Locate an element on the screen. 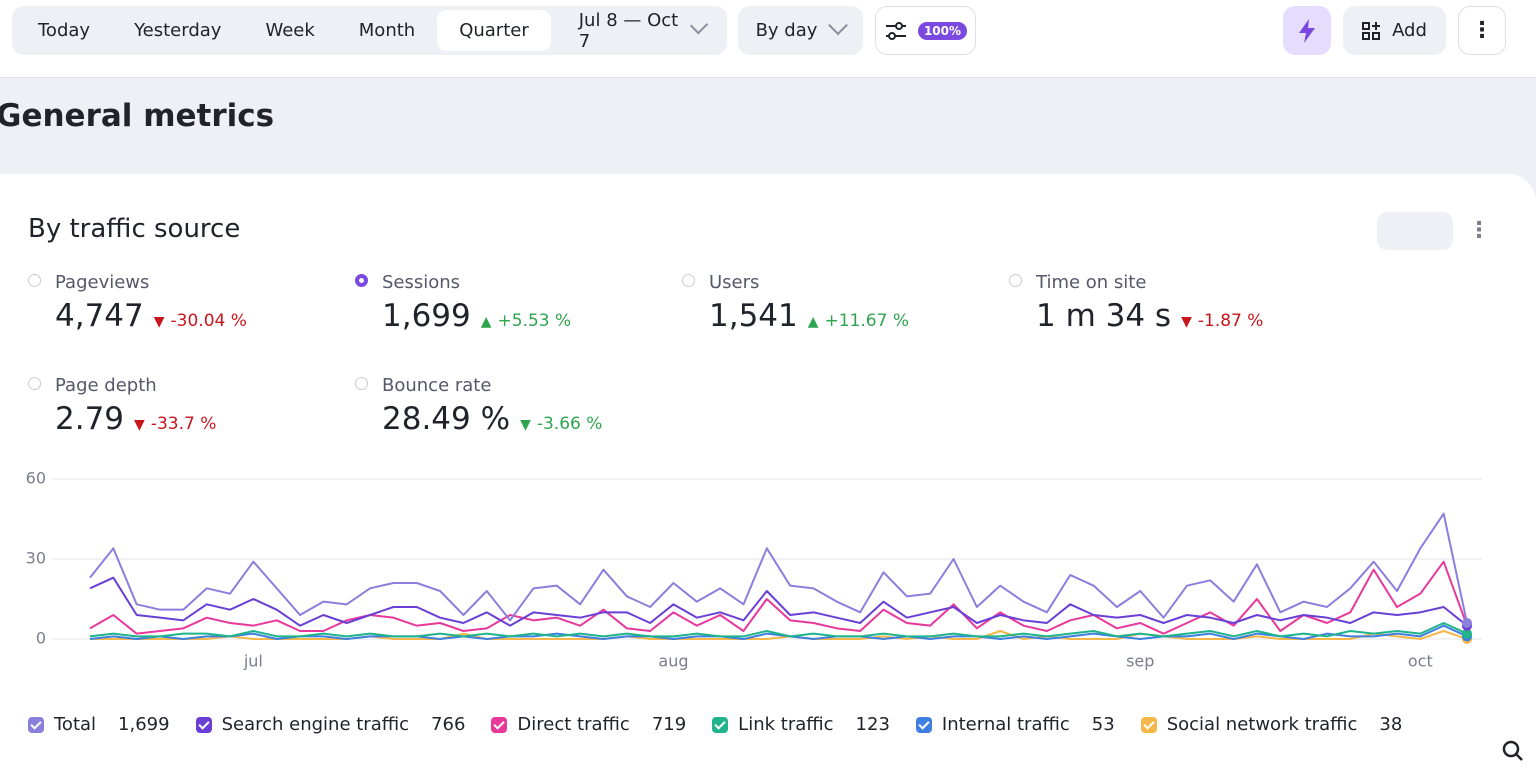 The height and width of the screenshot is (773, 1536). legend-total: 123 is located at coordinates (872, 724).